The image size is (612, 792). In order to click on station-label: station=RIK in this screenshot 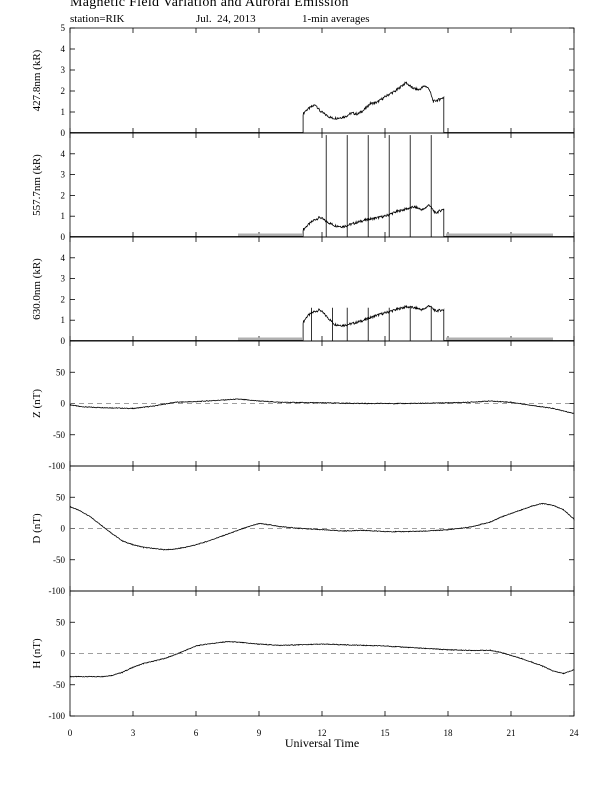, I will do `click(97, 19)`.